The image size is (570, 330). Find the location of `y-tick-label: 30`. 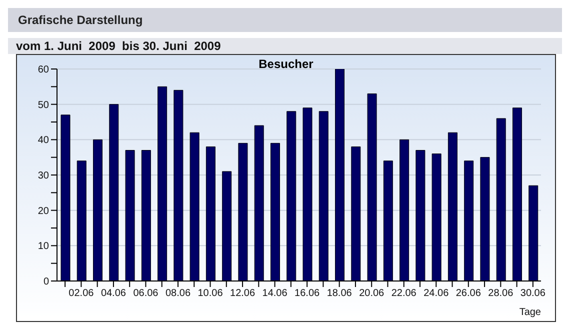

y-tick-label: 30 is located at coordinates (44, 176).